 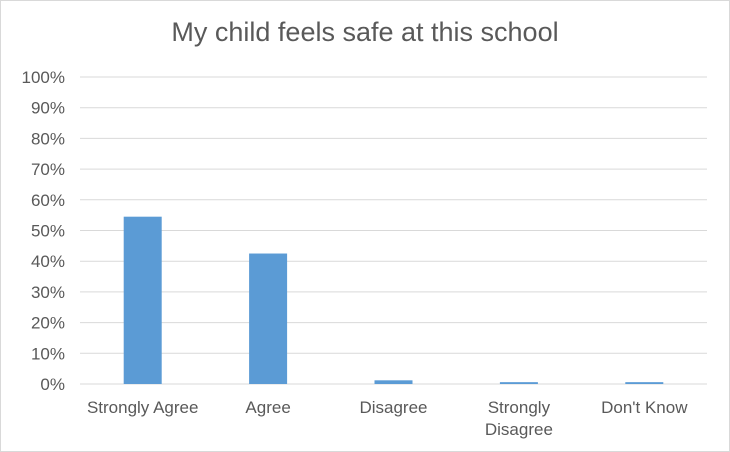 I want to click on y-tick-label: 0%, so click(x=52, y=384).